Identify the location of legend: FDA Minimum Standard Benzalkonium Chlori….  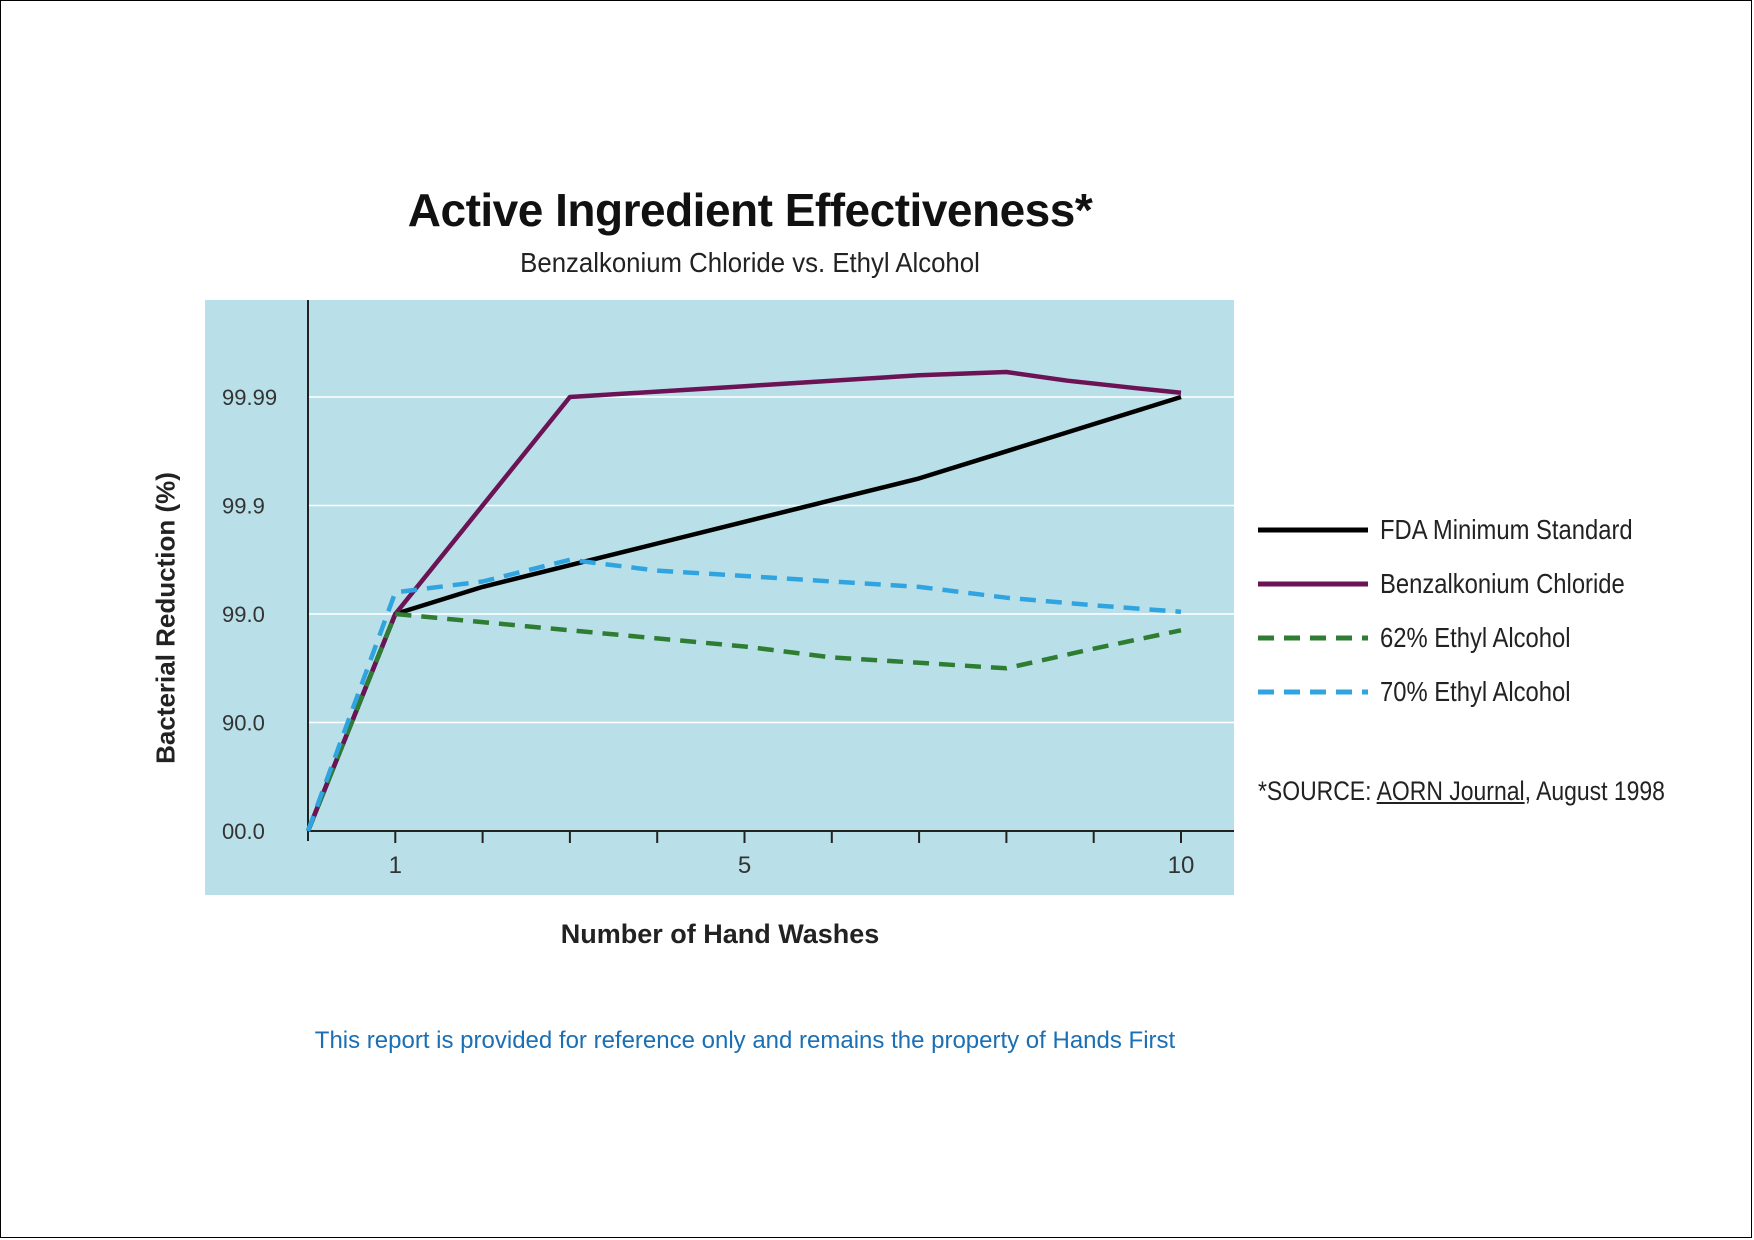
(1467, 611).